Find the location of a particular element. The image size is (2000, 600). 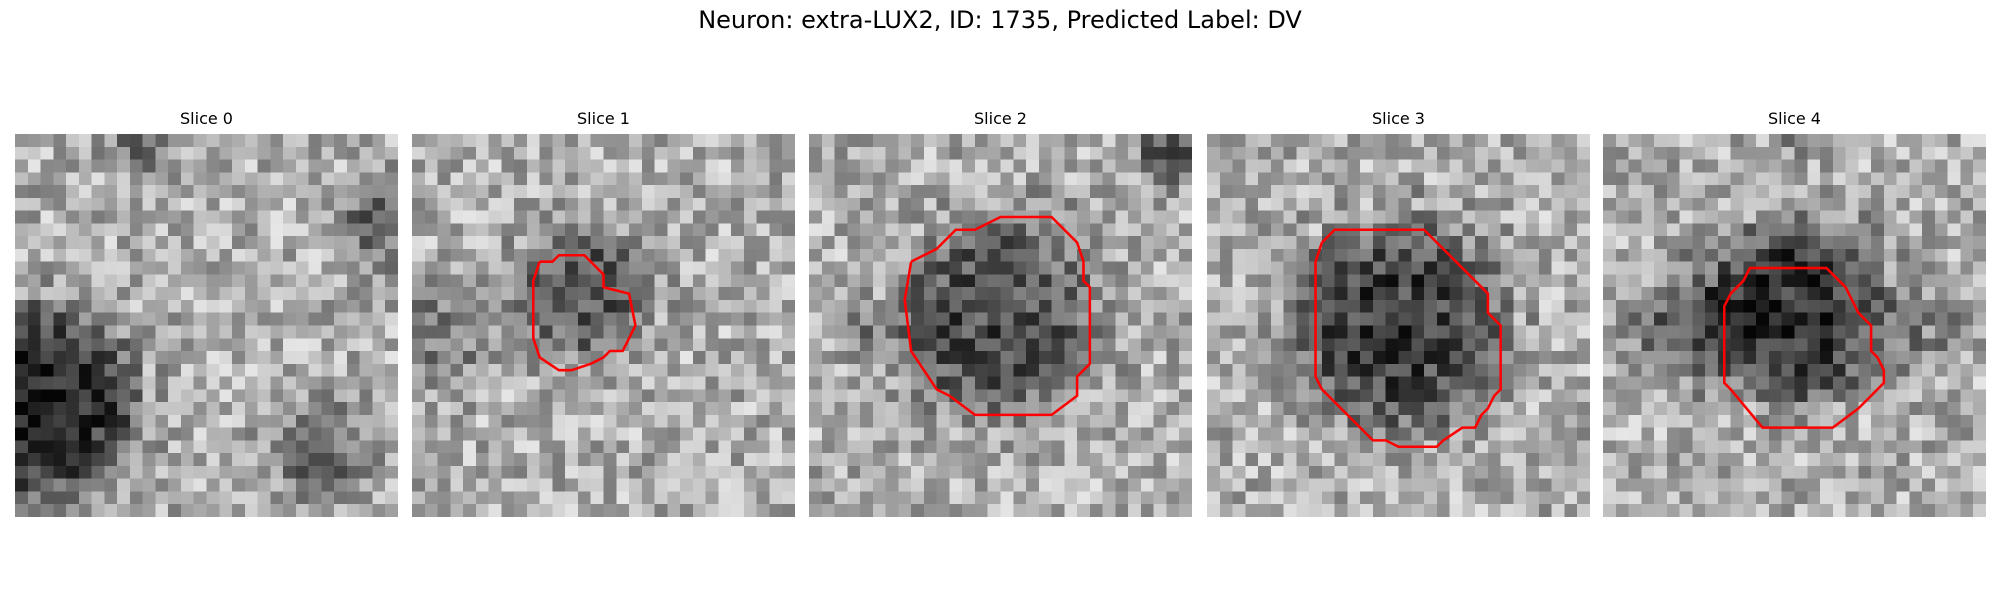

slice-panel-2: Slice 2 is located at coordinates (1000, 312).